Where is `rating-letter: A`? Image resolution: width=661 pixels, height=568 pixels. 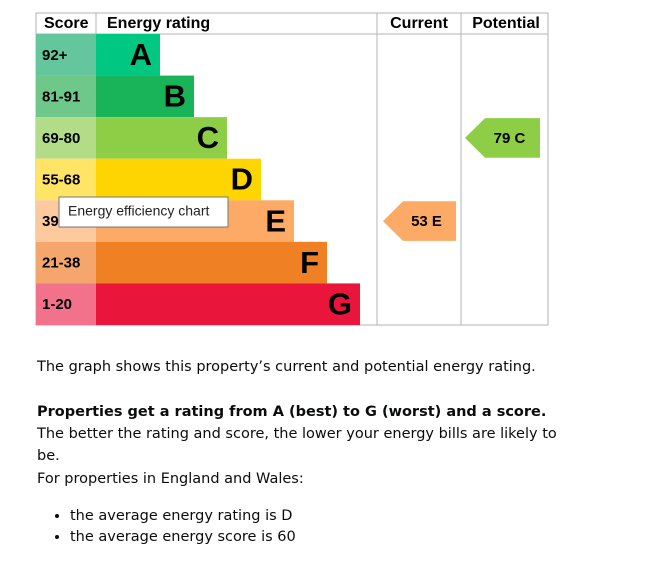 rating-letter: A is located at coordinates (141, 54).